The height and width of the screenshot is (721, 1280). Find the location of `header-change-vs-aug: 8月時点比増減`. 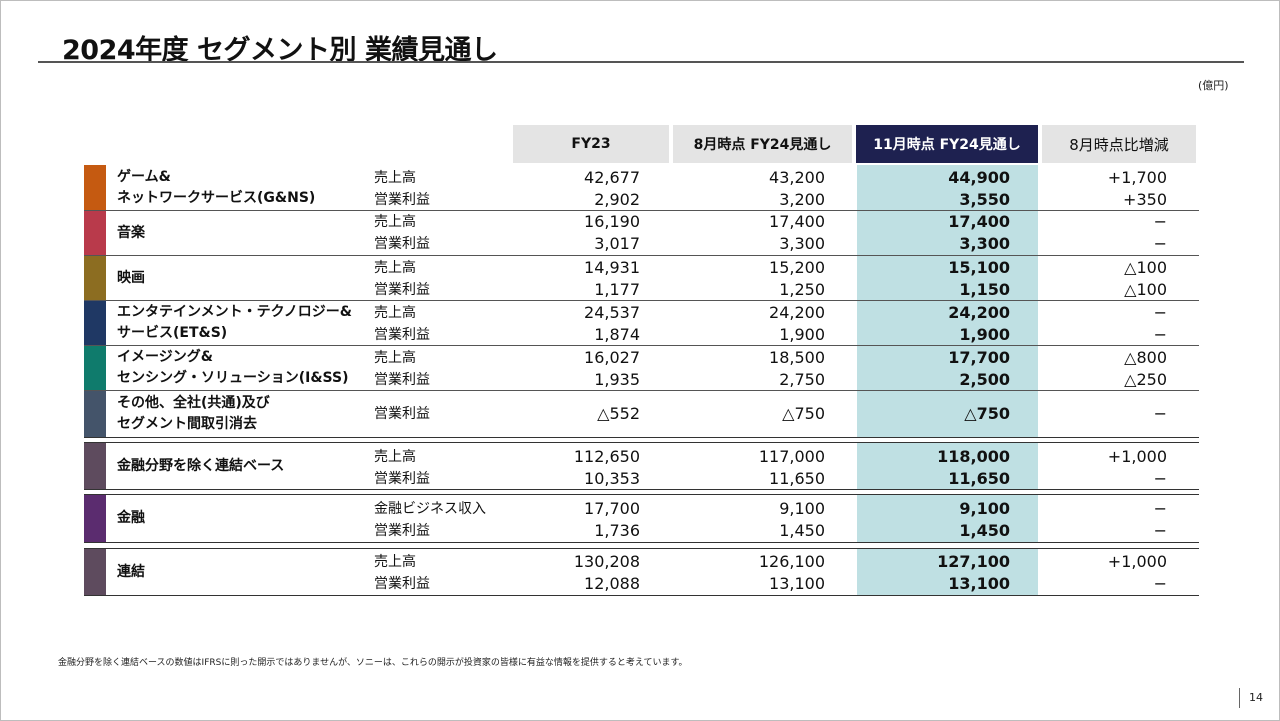

header-change-vs-aug: 8月時点比増減 is located at coordinates (1119, 144).